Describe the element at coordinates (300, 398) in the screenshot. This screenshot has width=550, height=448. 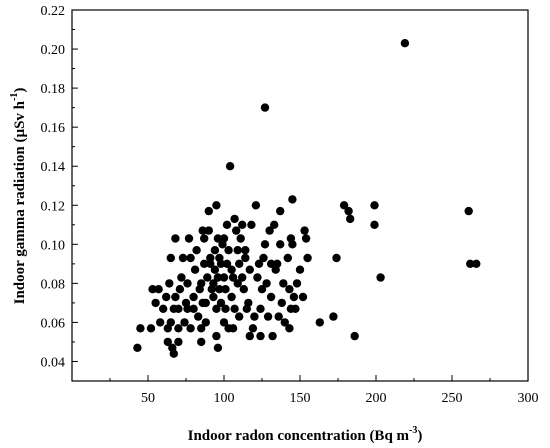
I see `x-tick-label: 150` at that location.